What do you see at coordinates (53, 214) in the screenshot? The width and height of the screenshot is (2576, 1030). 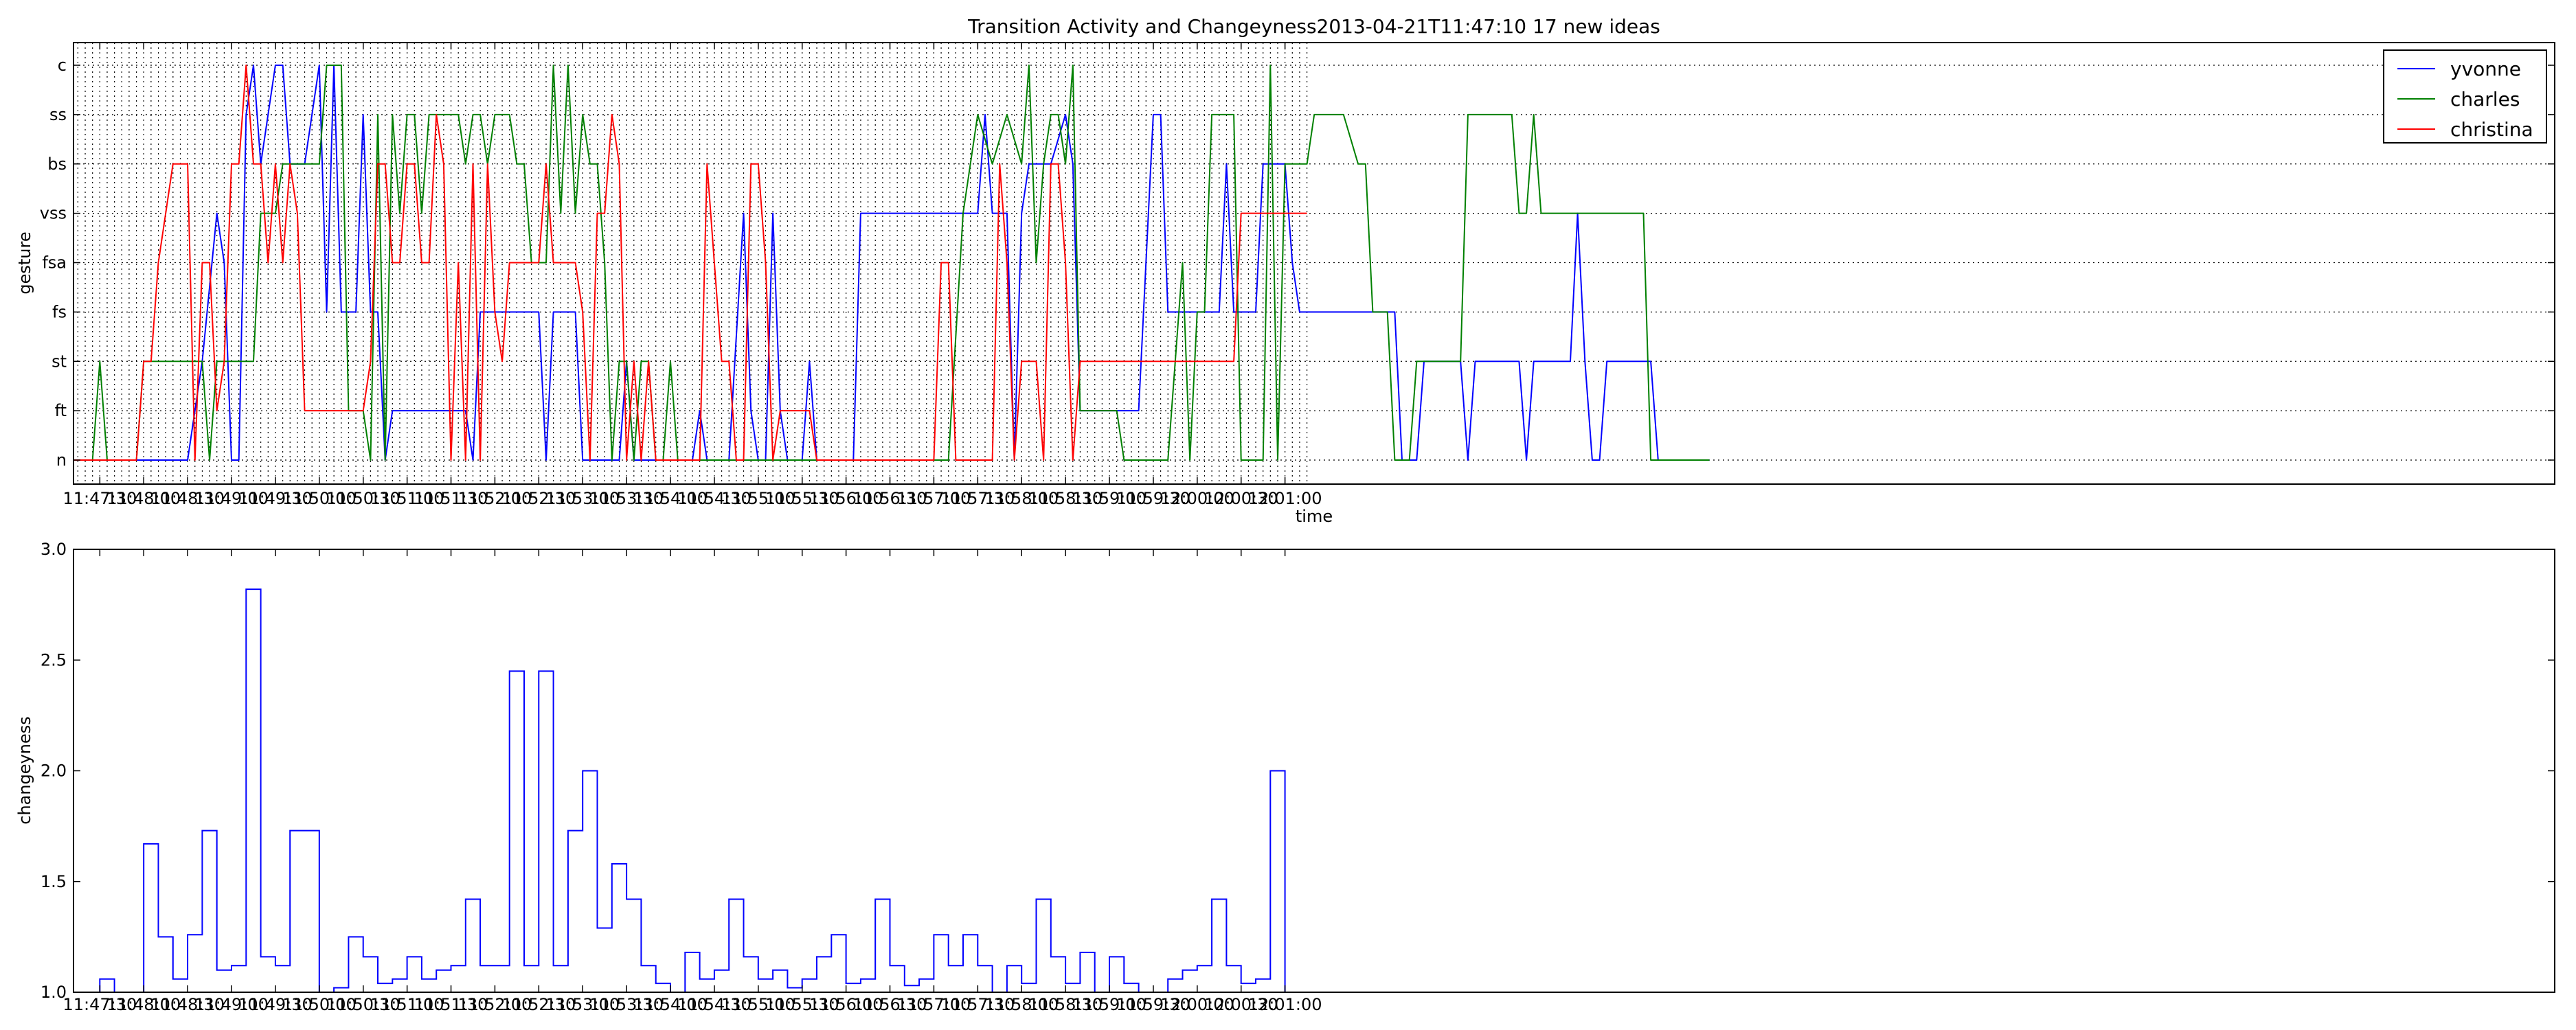 I see `y-tick-label: vss` at bounding box center [53, 214].